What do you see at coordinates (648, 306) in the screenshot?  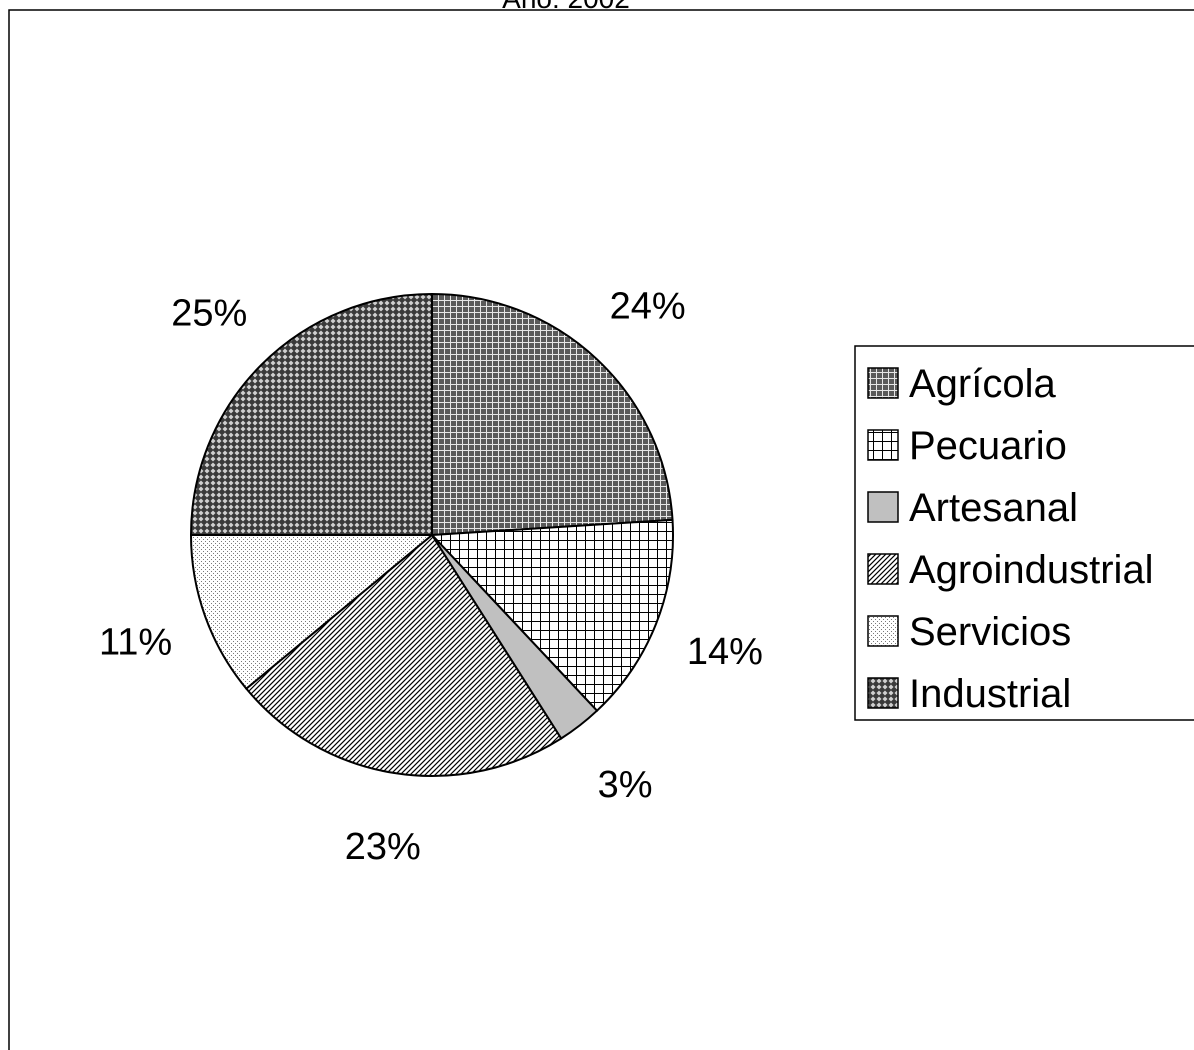 I see `slice-label: 24%` at bounding box center [648, 306].